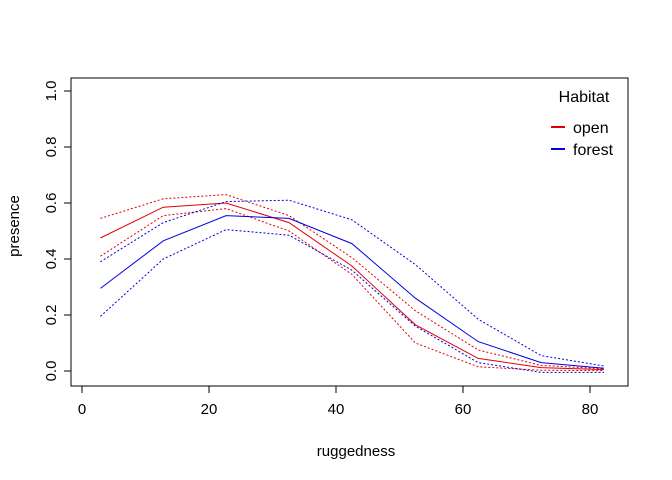  I want to click on y-tick-label: 0.0, so click(51, 371).